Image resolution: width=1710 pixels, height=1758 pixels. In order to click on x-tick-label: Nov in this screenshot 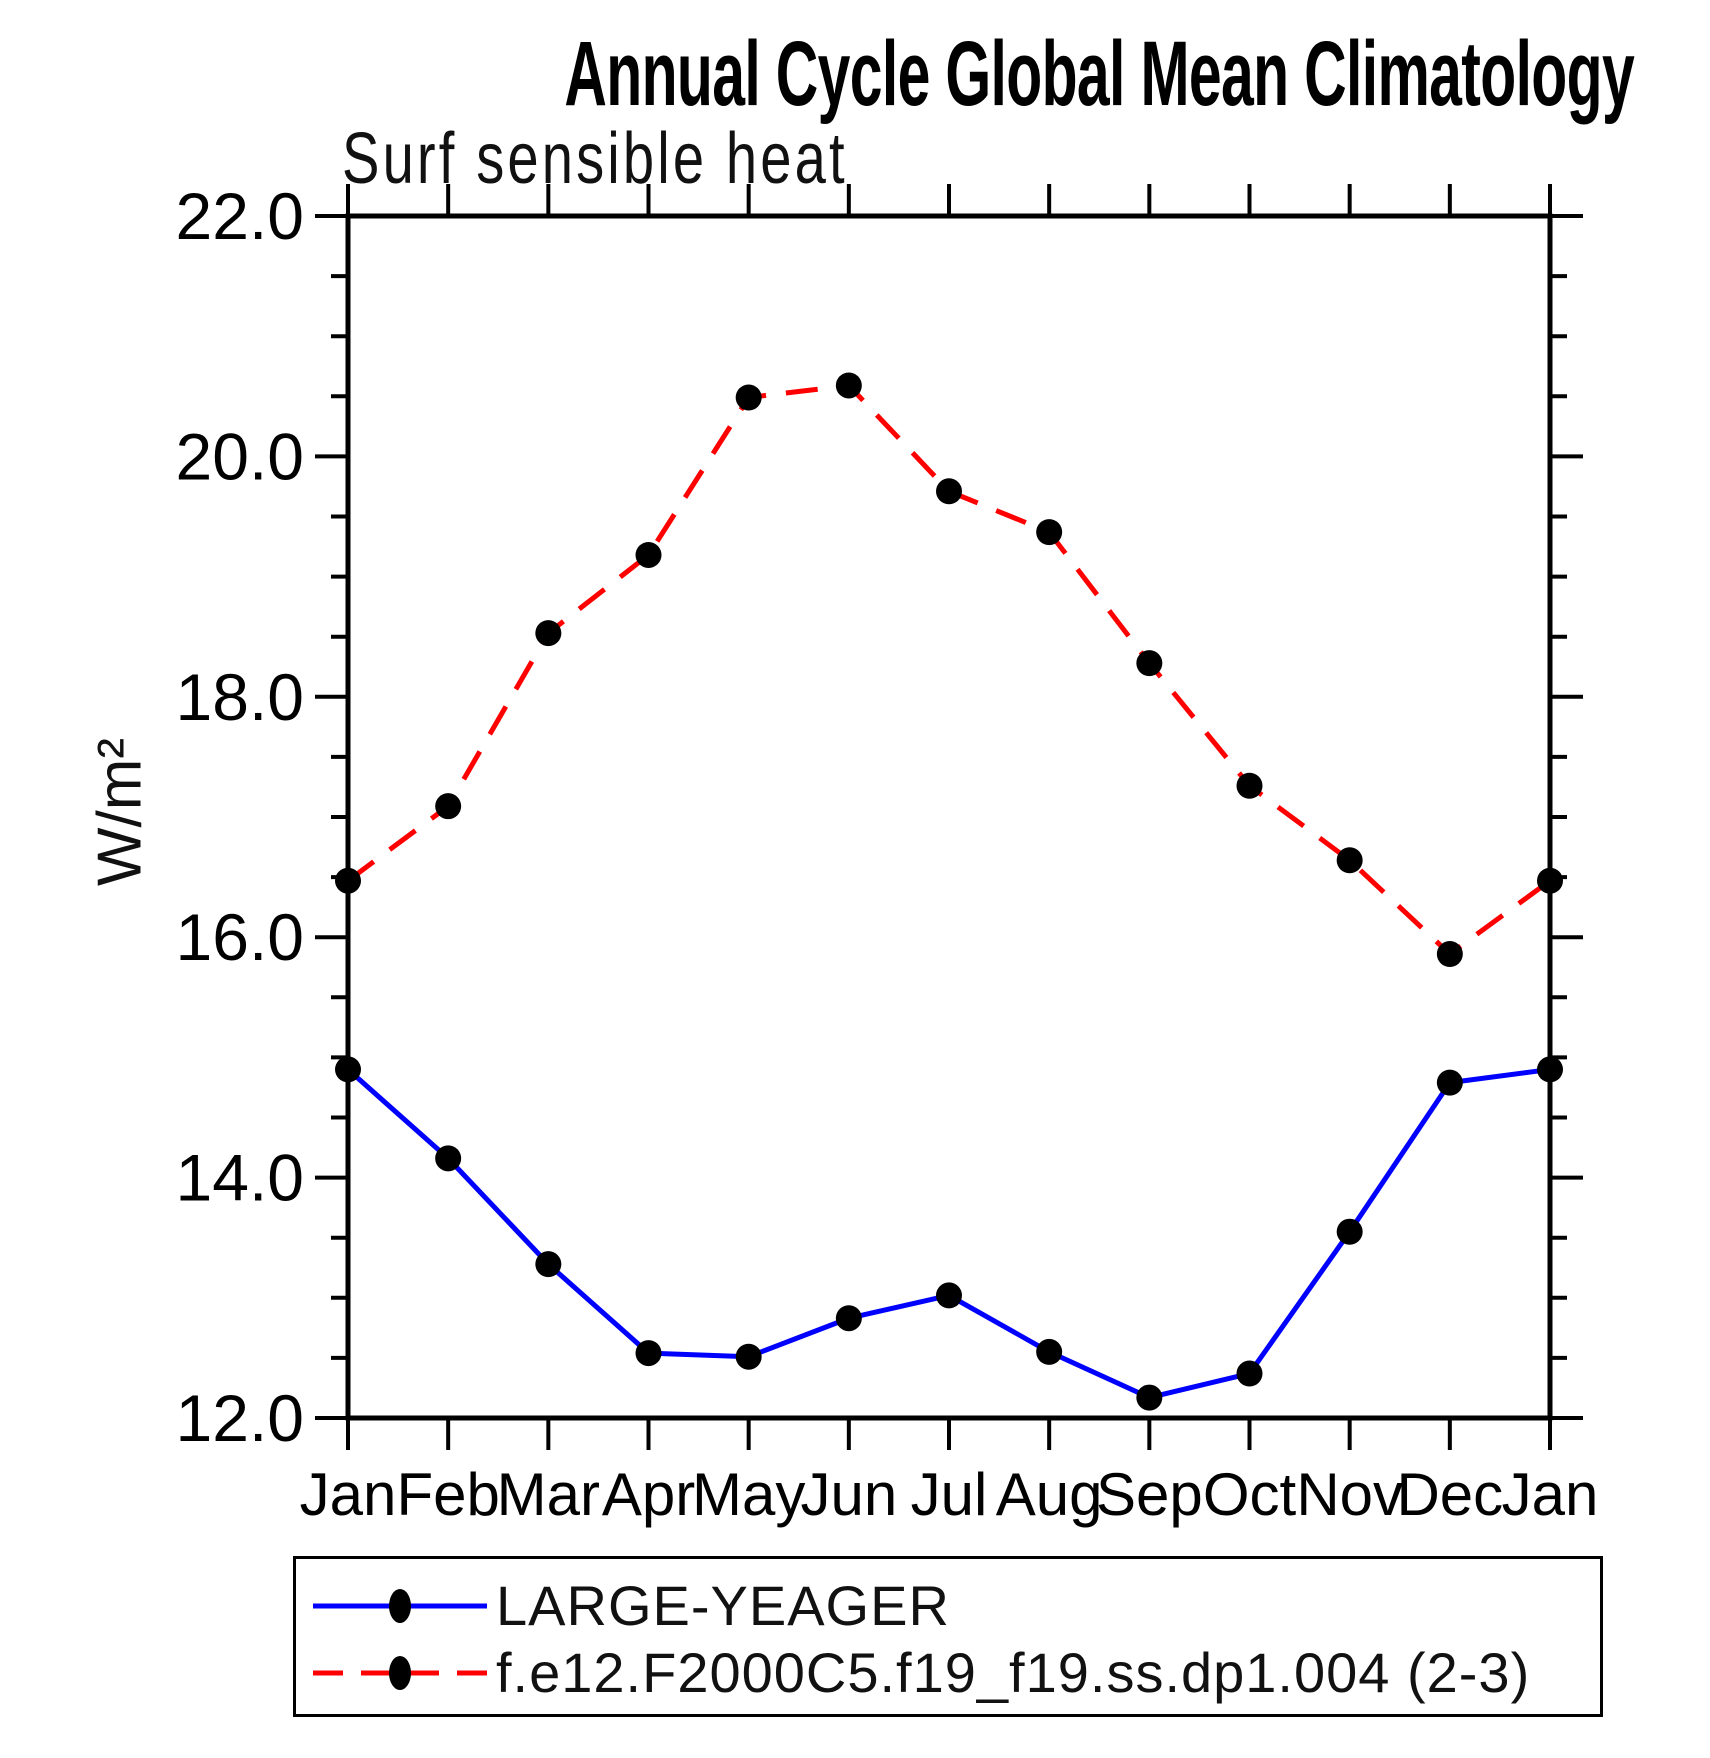, I will do `click(1349, 1494)`.